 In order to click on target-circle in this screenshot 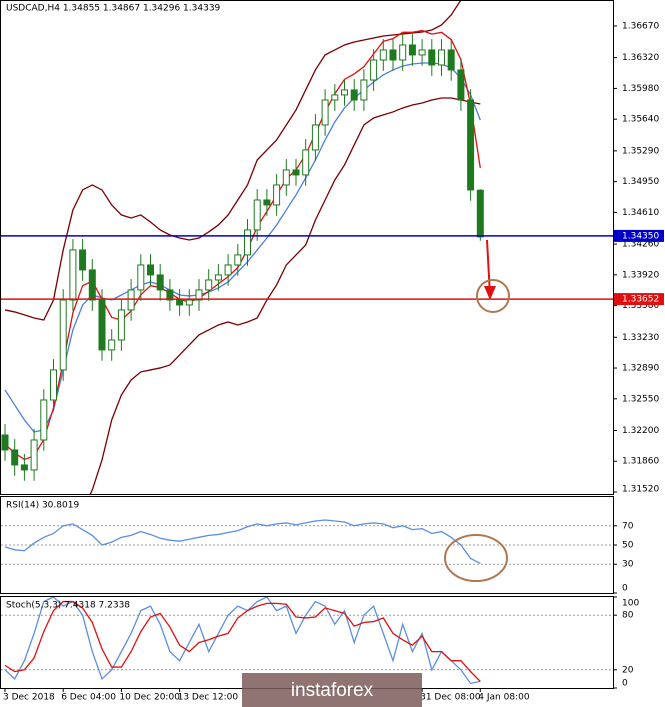, I will do `click(493, 296)`.